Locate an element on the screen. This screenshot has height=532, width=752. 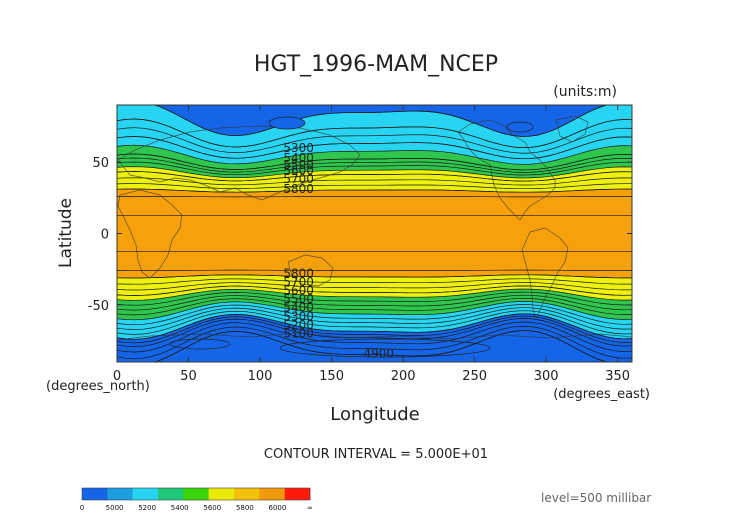
colorbar-tick-label: 5400 is located at coordinates (180, 508).